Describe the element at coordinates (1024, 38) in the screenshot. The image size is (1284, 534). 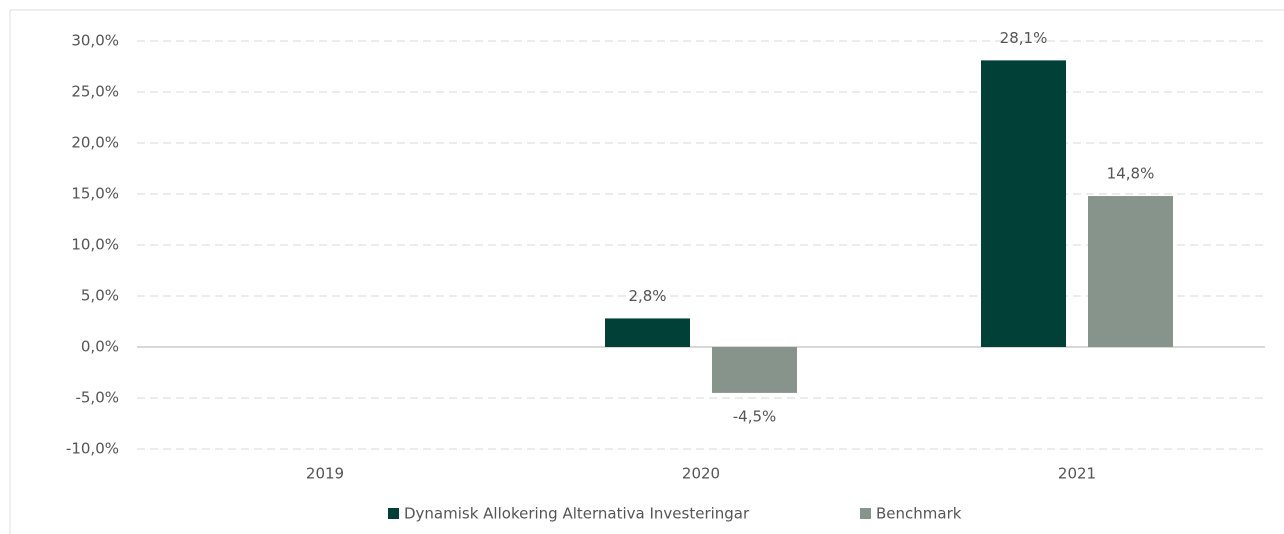
I see `value-label: 28,1%` at that location.